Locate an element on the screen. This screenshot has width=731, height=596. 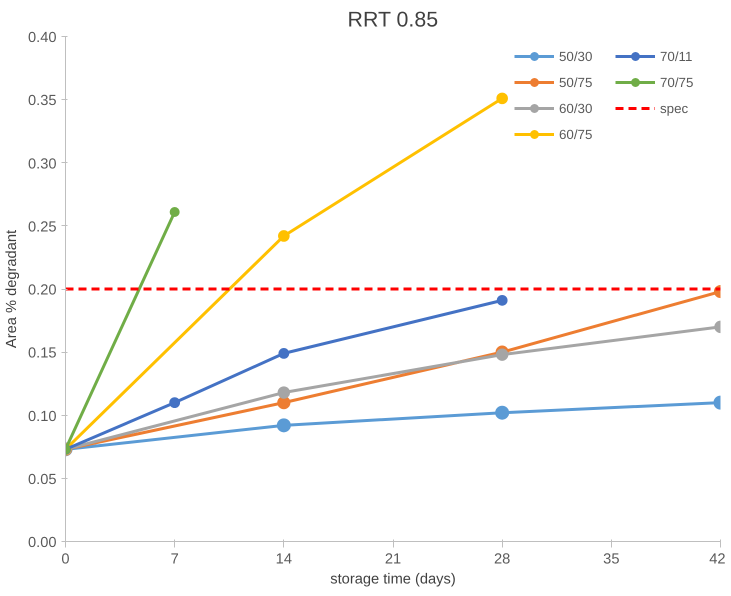
x-tick-label: 0 is located at coordinates (65, 560).